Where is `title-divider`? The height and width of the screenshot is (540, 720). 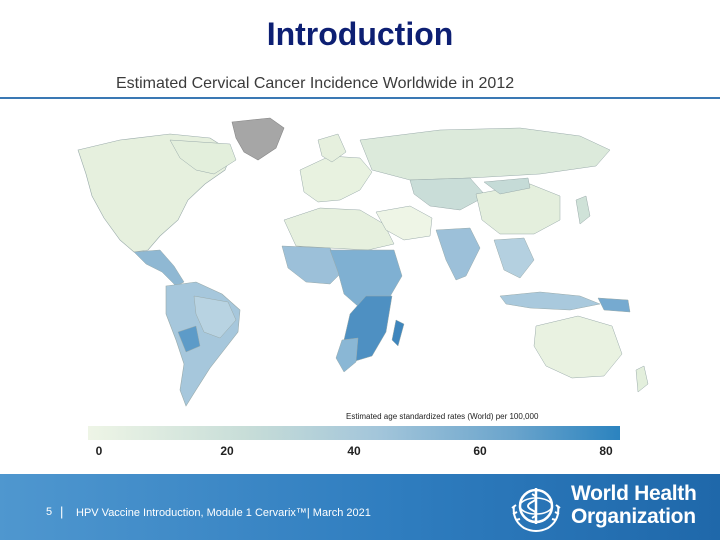
title-divider is located at coordinates (360, 98).